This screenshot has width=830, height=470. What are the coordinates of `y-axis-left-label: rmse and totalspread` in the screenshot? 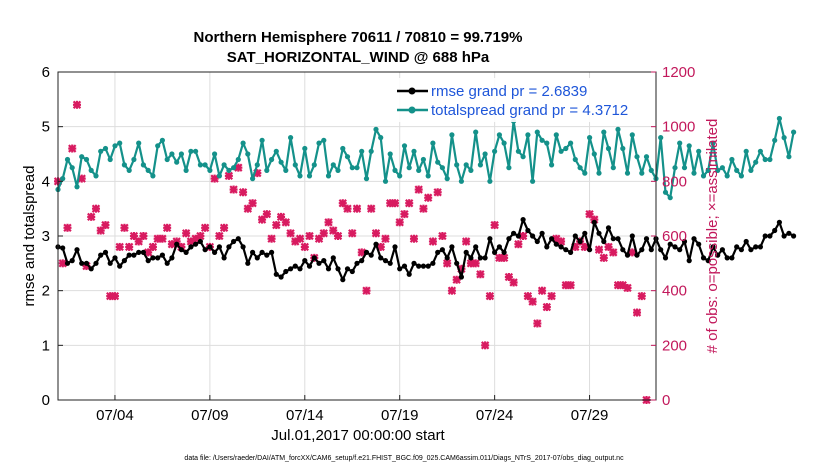 It's located at (29, 236).